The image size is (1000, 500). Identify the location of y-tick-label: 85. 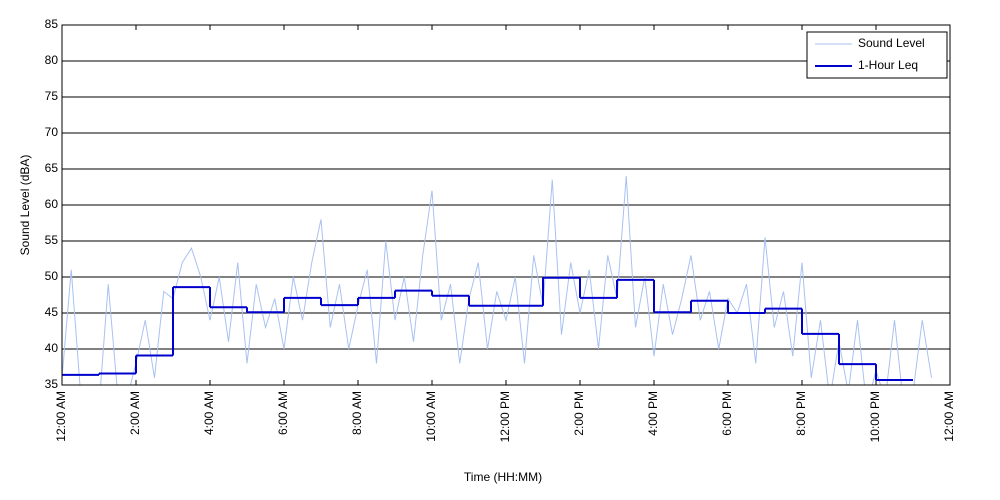
(52, 24).